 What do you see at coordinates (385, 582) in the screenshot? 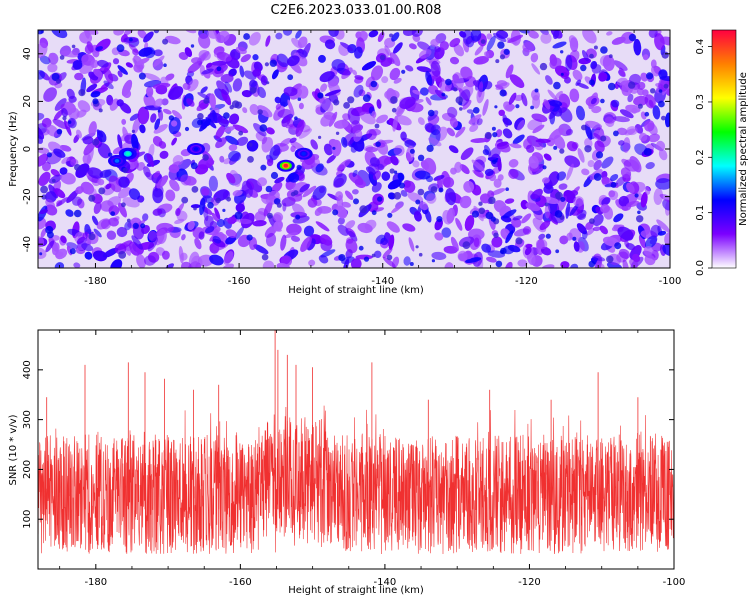
I see `x-tick-label: -140` at bounding box center [385, 582].